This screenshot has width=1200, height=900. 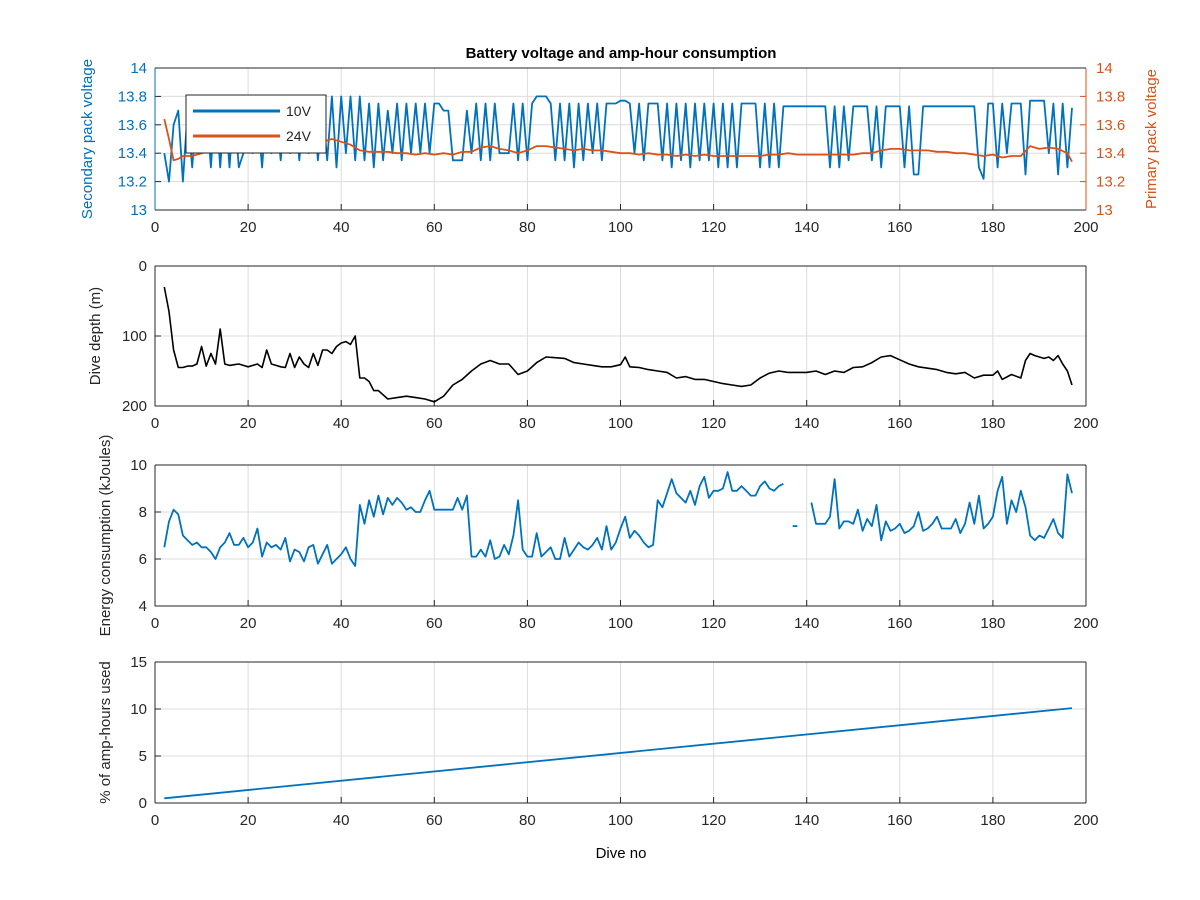 What do you see at coordinates (143, 756) in the screenshot?
I see `y-tick-label: 5` at bounding box center [143, 756].